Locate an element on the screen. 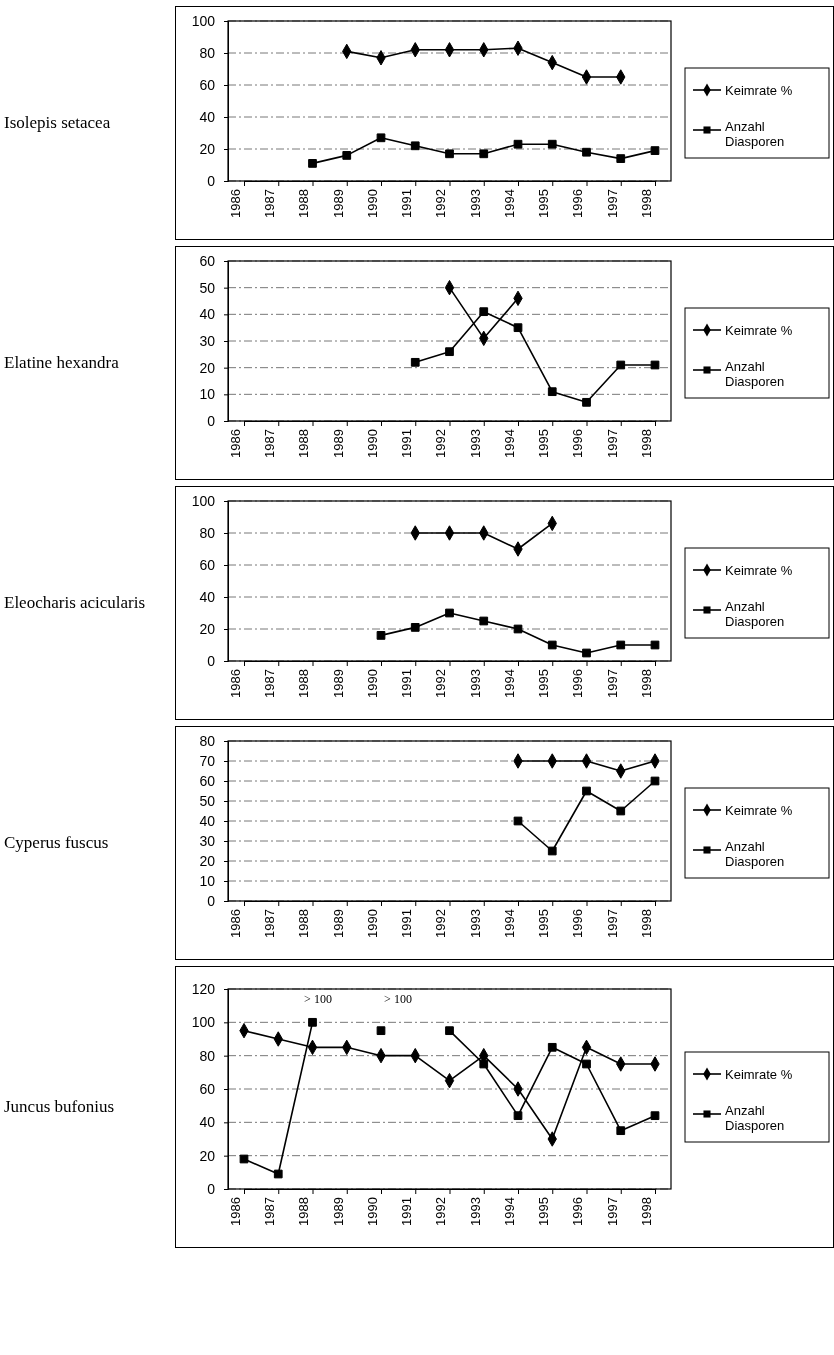 Image resolution: width=834 pixels, height=1355 pixels. text: Juncus bufonius is located at coordinates (60, 1107).